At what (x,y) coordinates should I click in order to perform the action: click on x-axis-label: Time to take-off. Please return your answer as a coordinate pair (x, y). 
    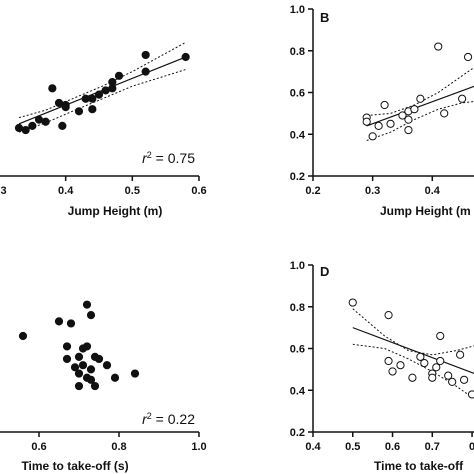
    Looking at the image, I should click on (419, 466).